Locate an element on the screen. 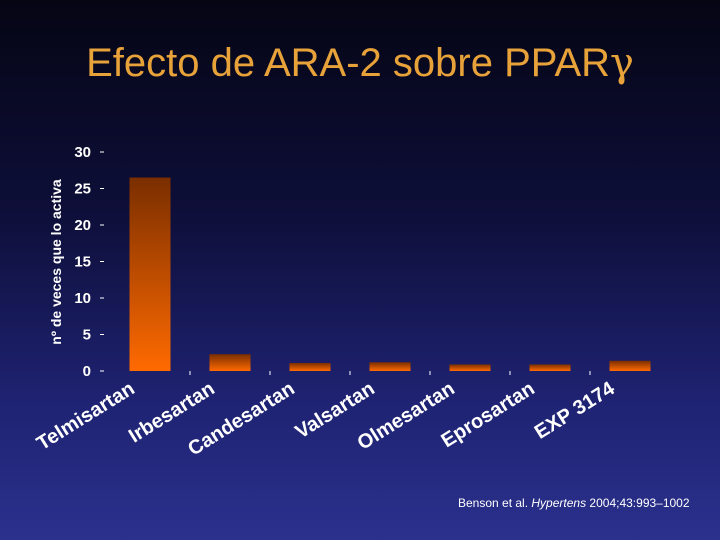 The width and height of the screenshot is (720, 540). slide-title-text: Efecto de ARA-2 sobre PPAR is located at coordinates (348, 63).